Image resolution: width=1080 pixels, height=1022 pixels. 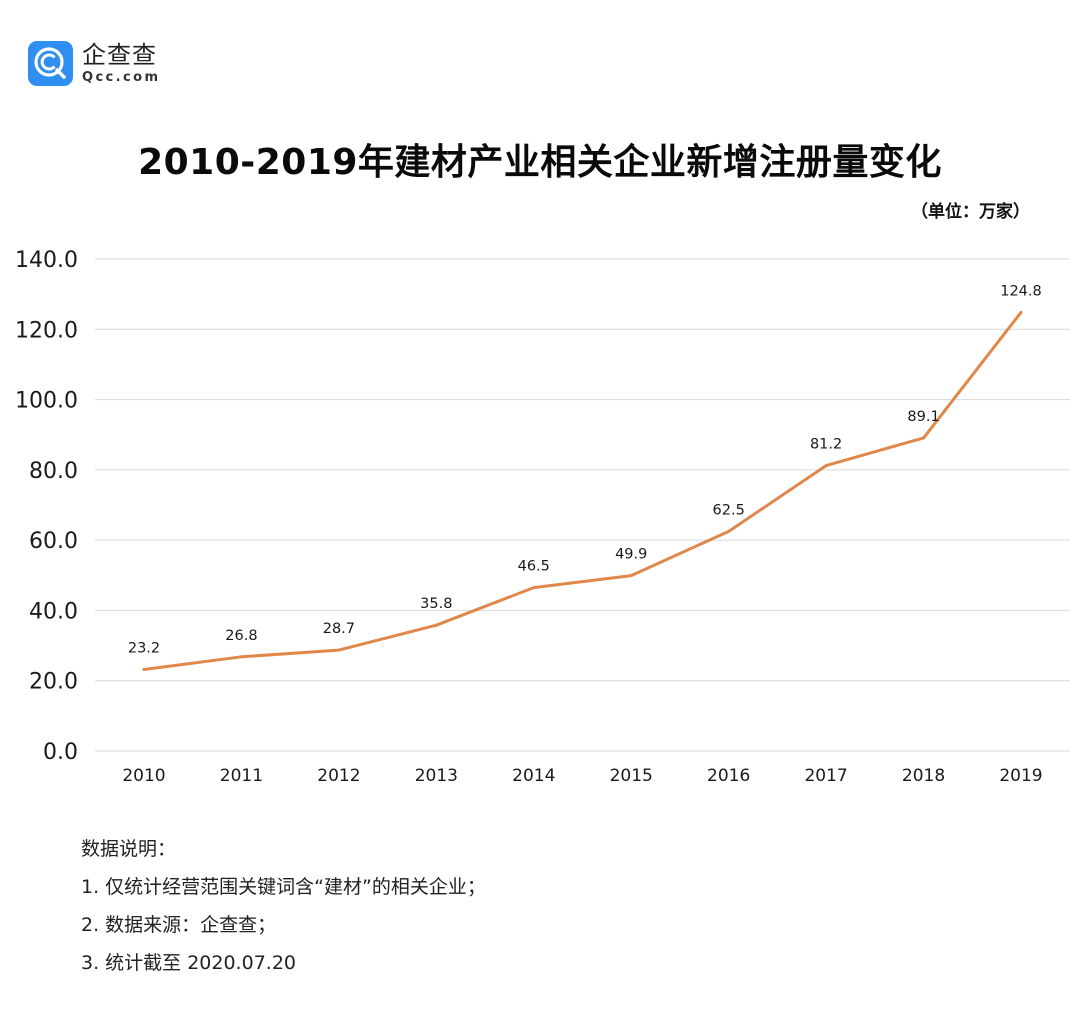 What do you see at coordinates (728, 776) in the screenshot?
I see `x-tick-label: 2016` at bounding box center [728, 776].